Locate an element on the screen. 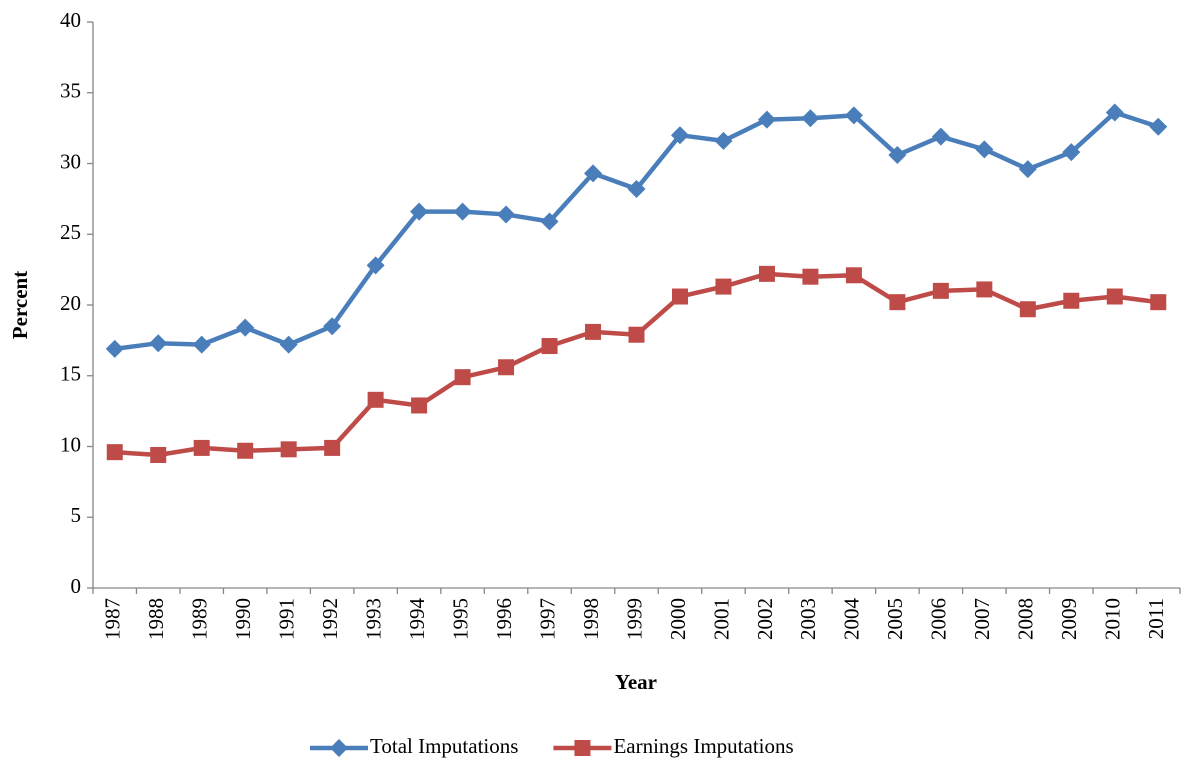 The height and width of the screenshot is (765, 1182). x-tick-label: 1997 is located at coordinates (547, 619).